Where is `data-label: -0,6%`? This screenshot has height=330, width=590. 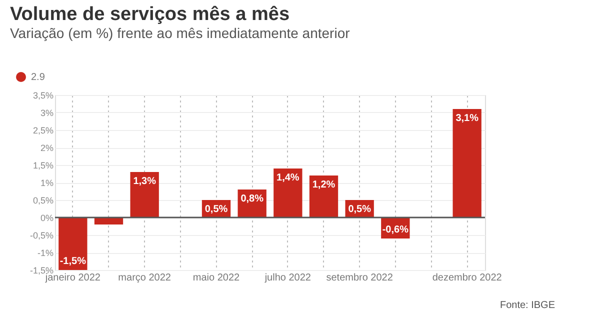 data-label: -0,6% is located at coordinates (395, 230).